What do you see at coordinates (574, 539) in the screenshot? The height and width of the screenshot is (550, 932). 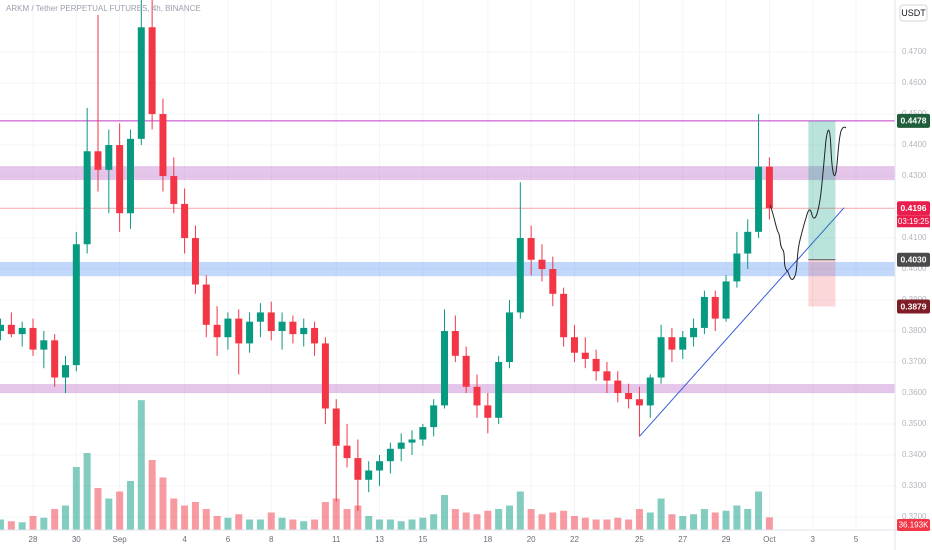 I see `x-tick-label: 22` at bounding box center [574, 539].